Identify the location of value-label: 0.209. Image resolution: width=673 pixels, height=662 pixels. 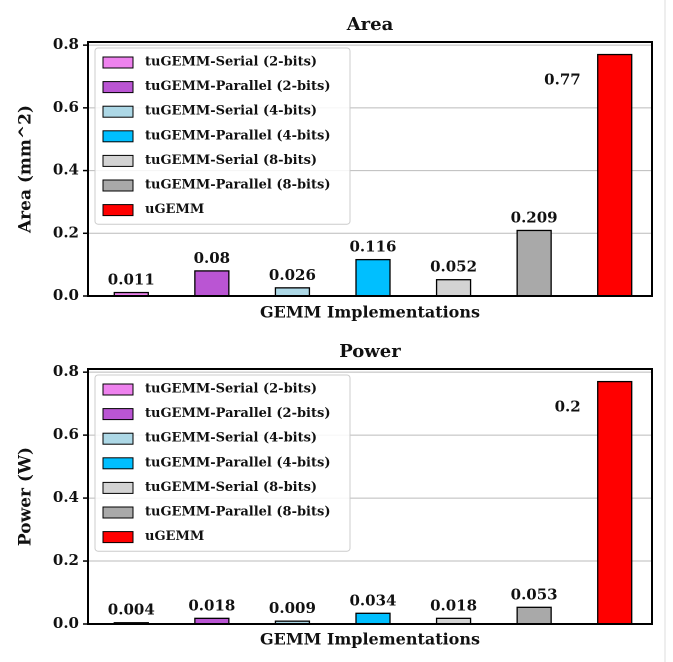
(534, 217).